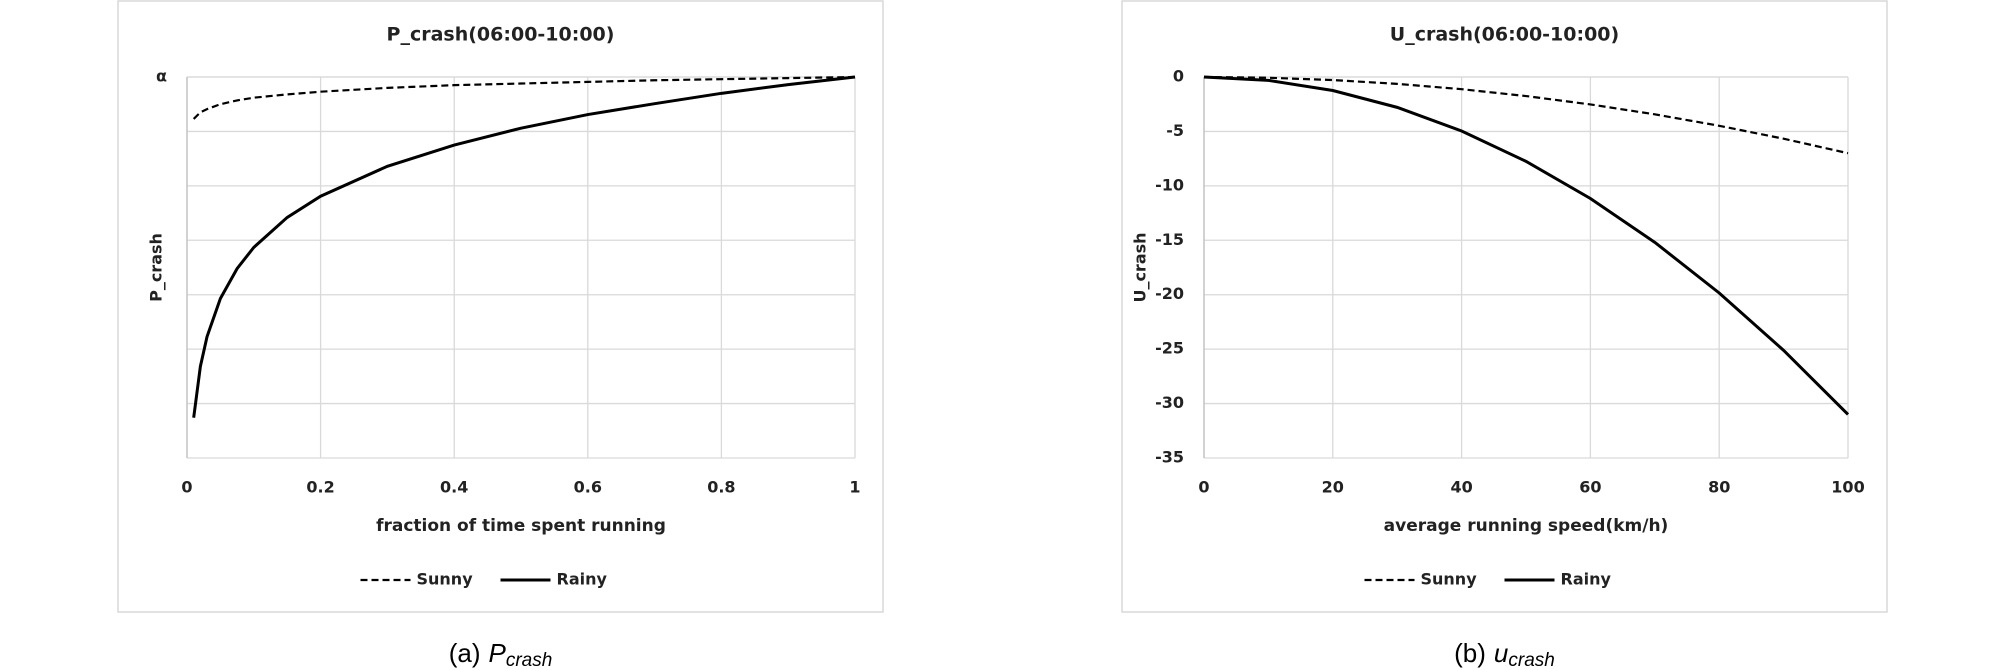 This screenshot has height=670, width=2008. I want to click on caption-prefix: (a), so click(465, 653).